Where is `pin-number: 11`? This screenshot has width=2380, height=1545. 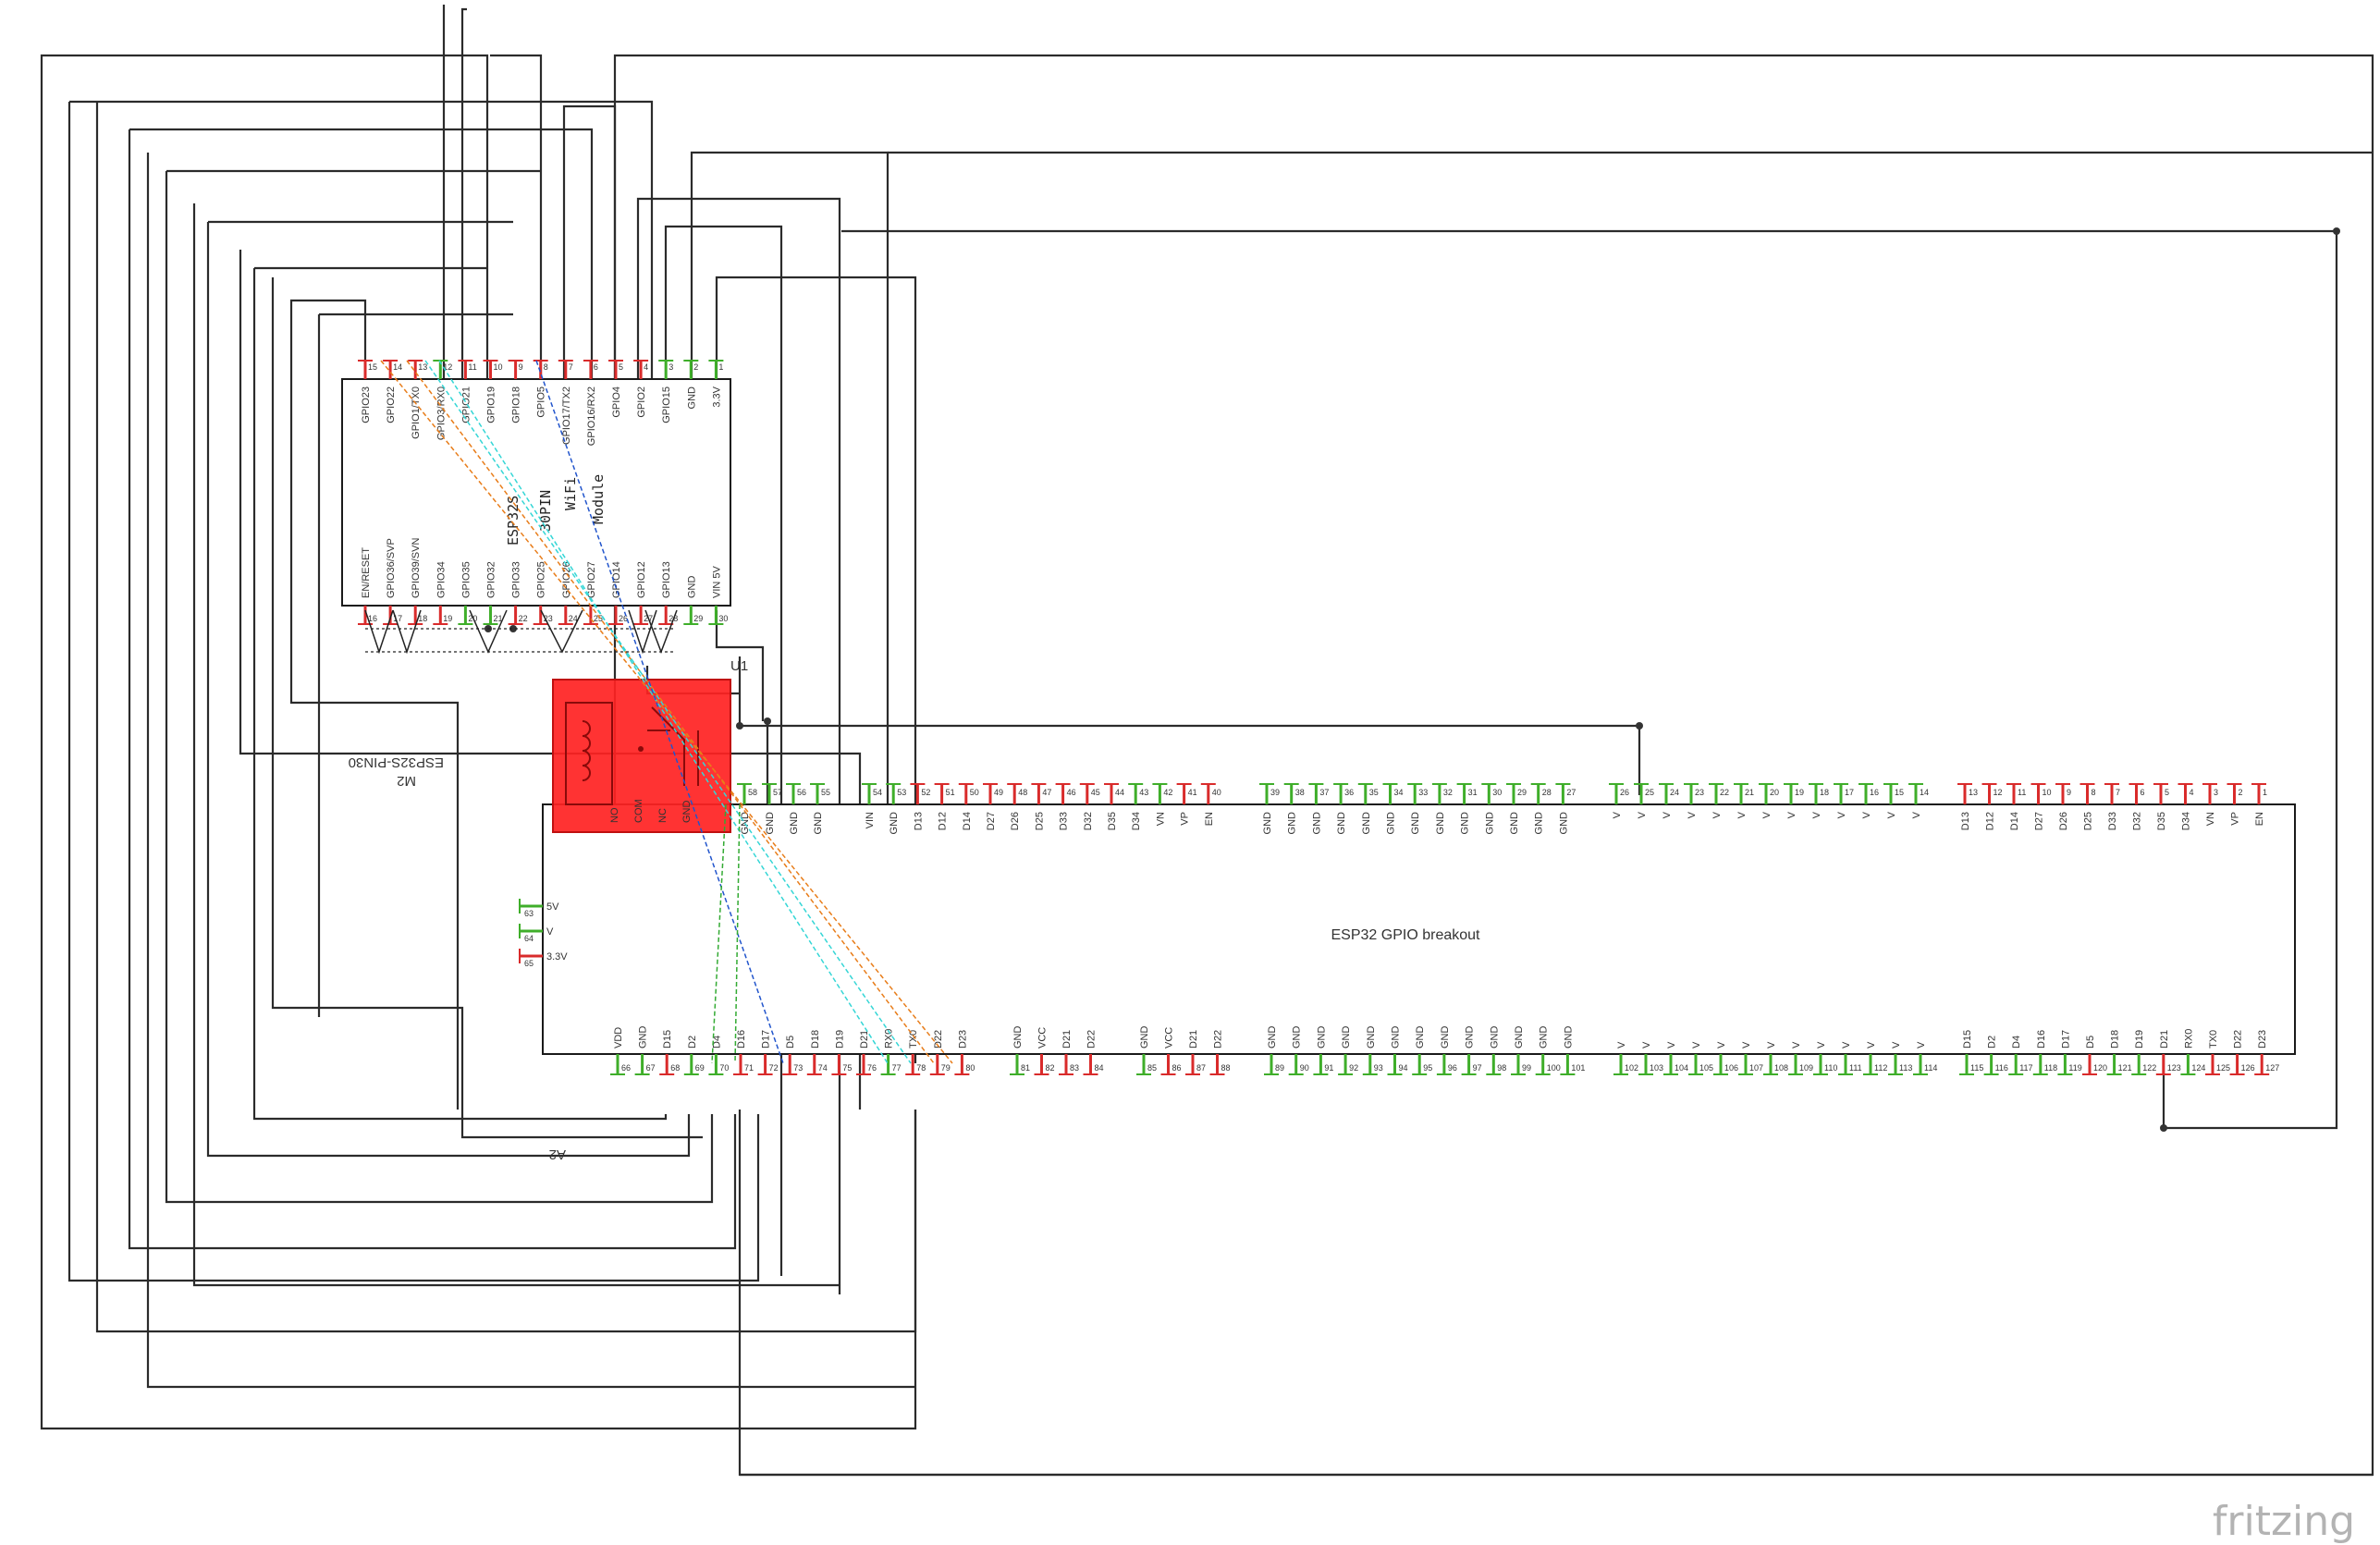 pin-number: 11 is located at coordinates (2022, 792).